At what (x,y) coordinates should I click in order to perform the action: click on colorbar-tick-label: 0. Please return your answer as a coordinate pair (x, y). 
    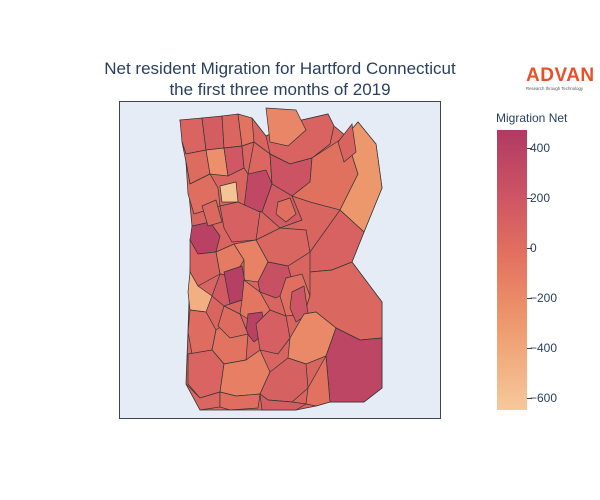
    Looking at the image, I should click on (533, 247).